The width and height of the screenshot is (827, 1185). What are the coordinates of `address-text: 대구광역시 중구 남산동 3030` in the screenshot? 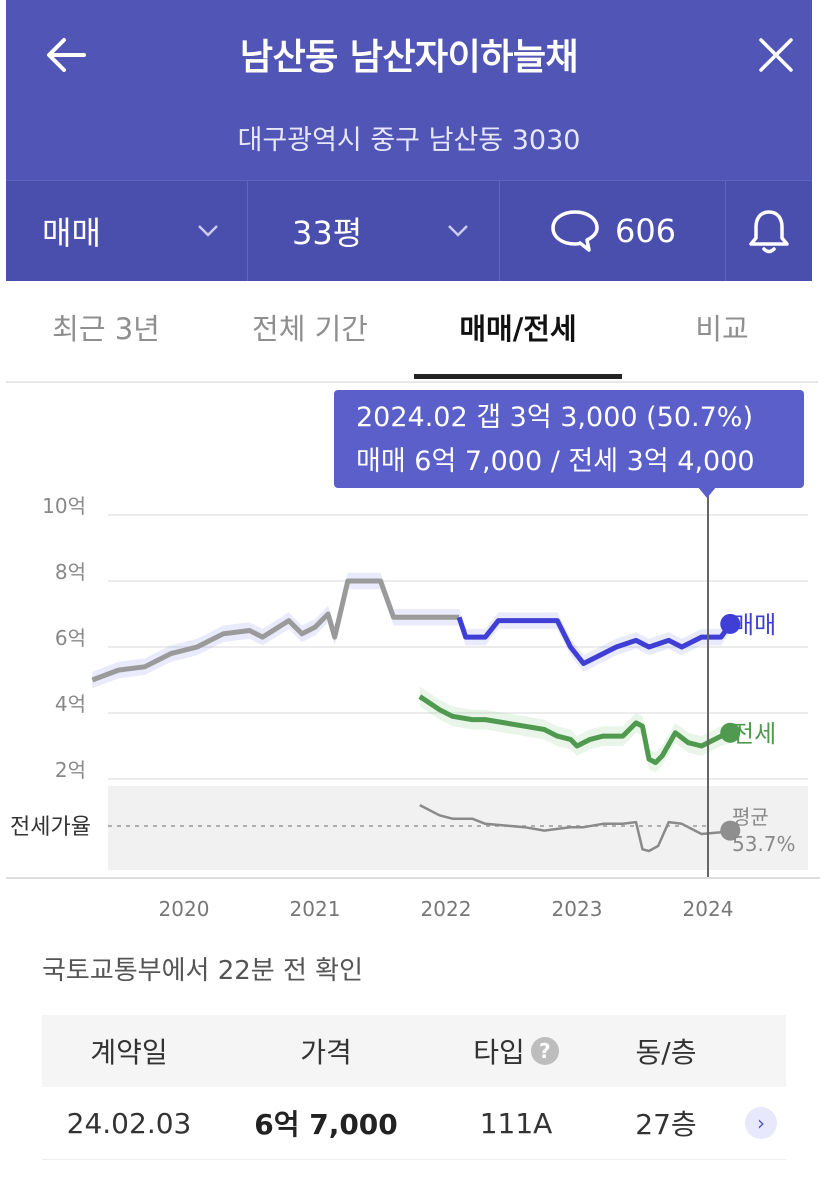 It's located at (409, 140).